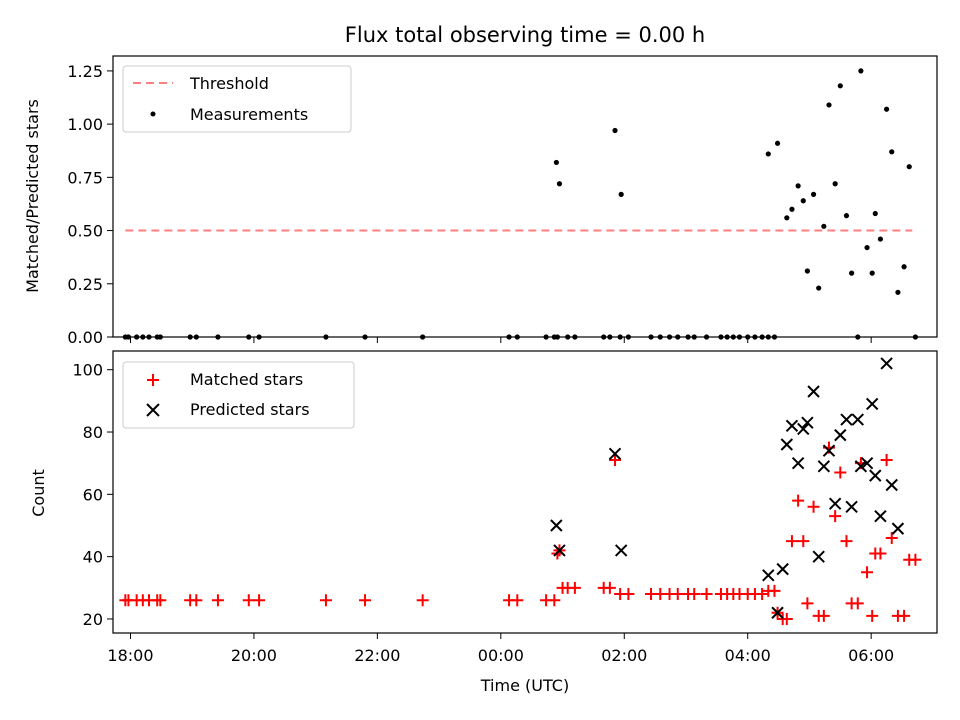 This screenshot has width=960, height=720. I want to click on bottom-y-tick-label: 80, so click(93, 432).